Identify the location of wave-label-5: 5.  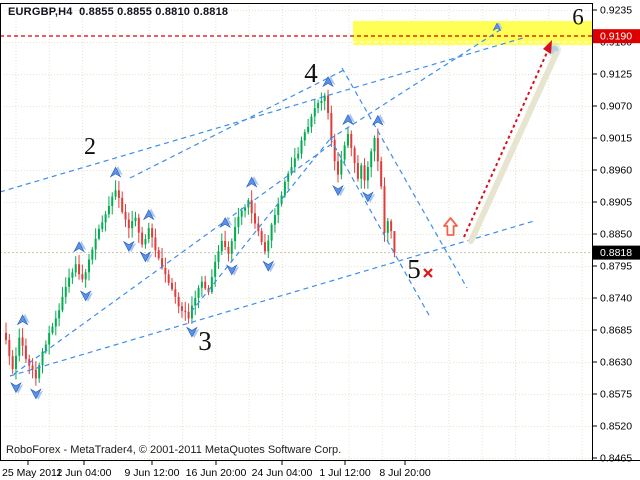
(414, 269).